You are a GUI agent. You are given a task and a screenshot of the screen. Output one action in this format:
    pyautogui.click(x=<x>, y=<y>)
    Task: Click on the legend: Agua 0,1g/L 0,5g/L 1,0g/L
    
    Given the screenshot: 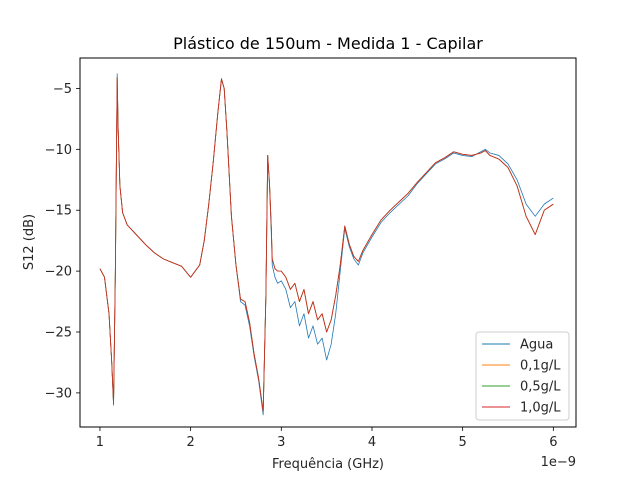 What is the action you would take?
    pyautogui.click(x=522, y=376)
    